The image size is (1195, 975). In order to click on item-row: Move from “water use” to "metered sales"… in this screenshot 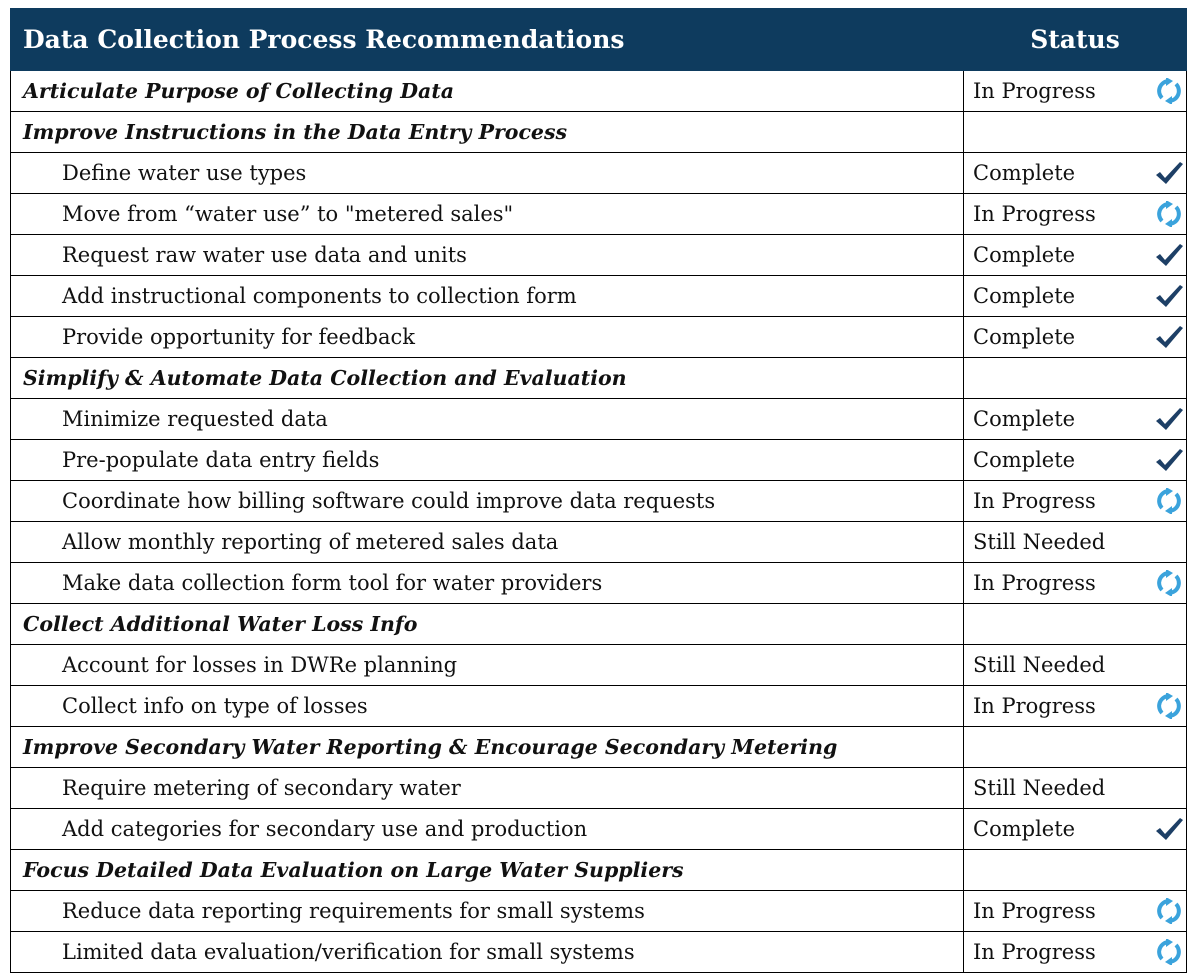, I will do `click(598, 214)`.